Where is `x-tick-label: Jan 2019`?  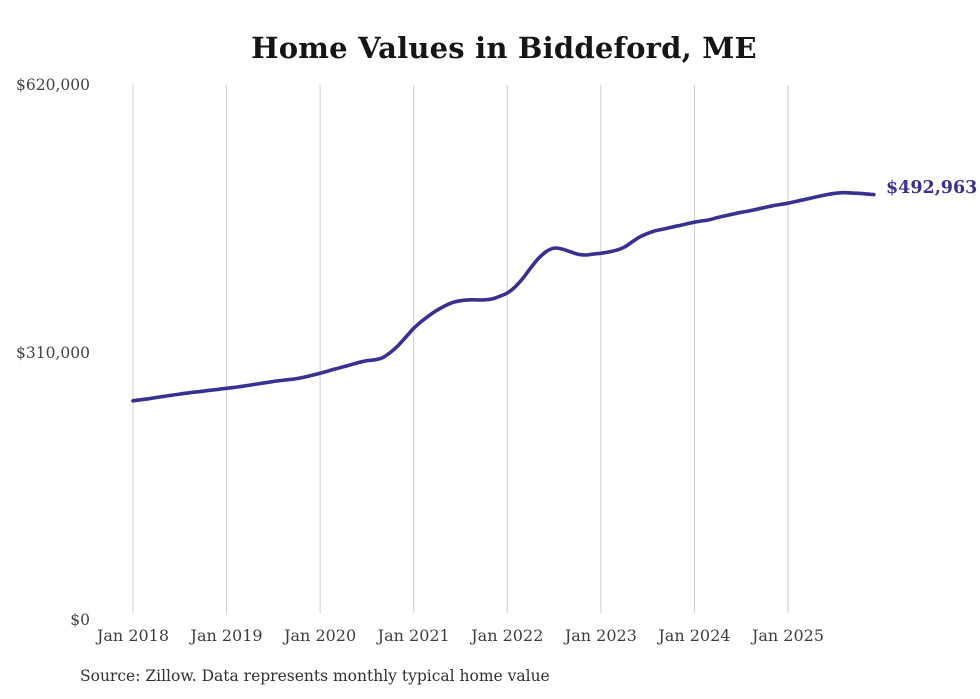 x-tick-label: Jan 2019 is located at coordinates (226, 635).